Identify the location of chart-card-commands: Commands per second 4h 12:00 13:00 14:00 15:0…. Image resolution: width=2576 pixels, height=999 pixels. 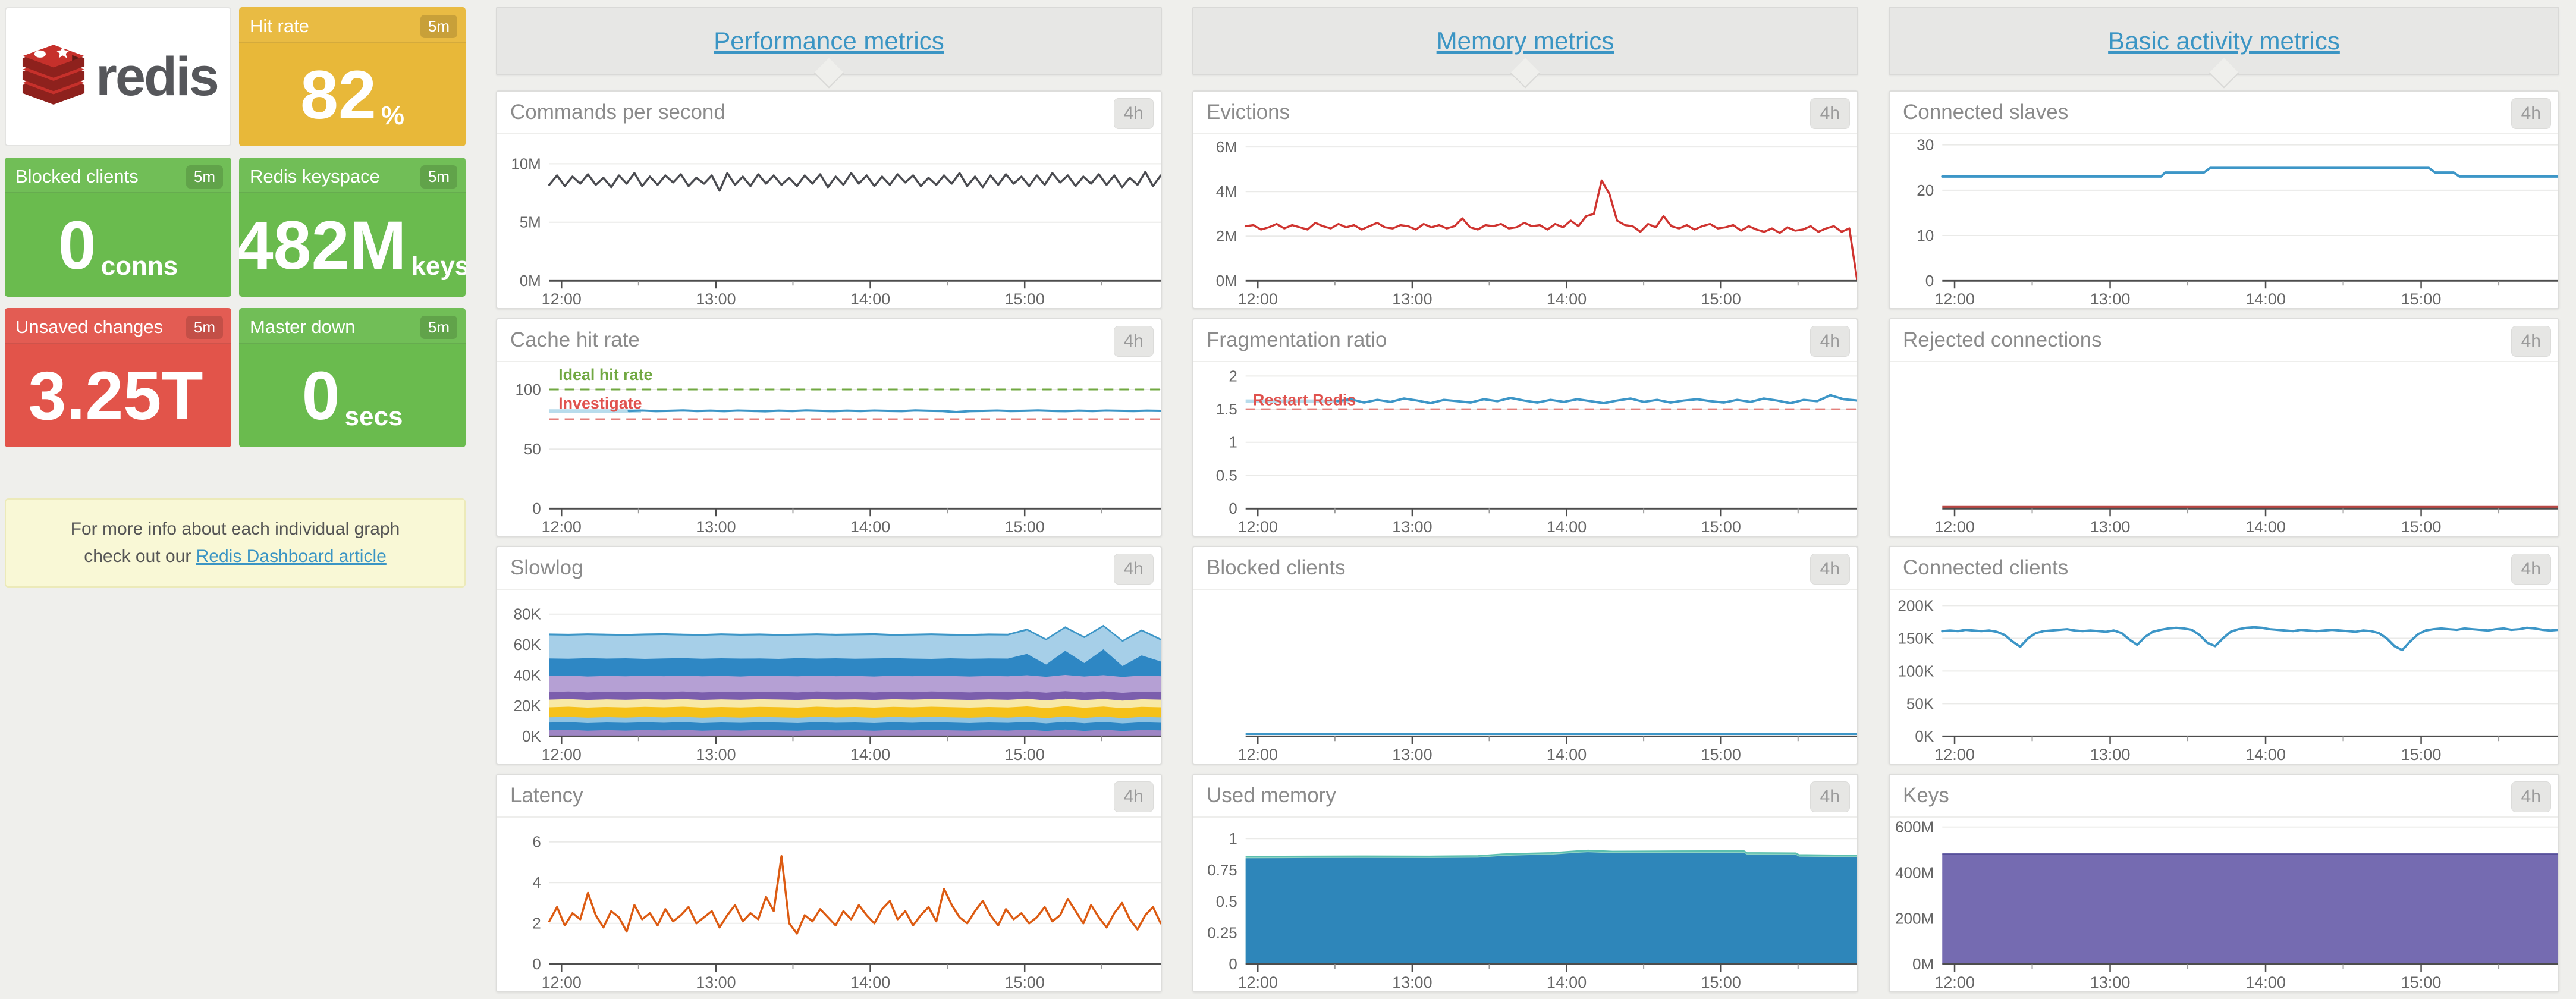
(829, 199).